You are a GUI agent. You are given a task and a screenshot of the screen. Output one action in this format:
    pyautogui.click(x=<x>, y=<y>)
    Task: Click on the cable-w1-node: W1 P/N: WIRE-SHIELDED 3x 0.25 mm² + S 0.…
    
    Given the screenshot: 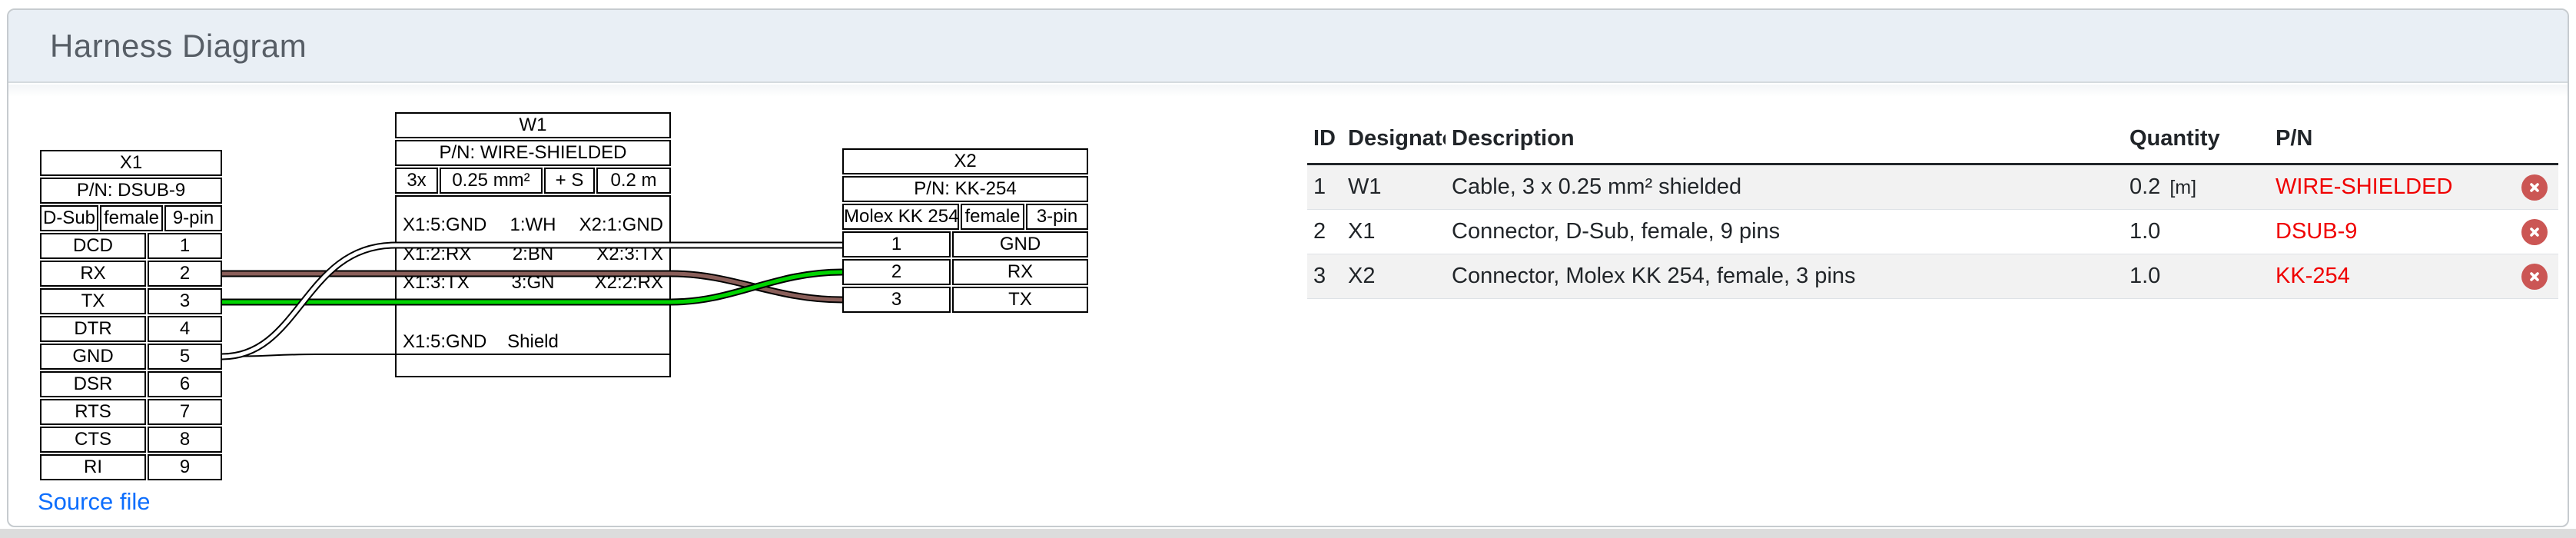 What is the action you would take?
    pyautogui.click(x=533, y=244)
    